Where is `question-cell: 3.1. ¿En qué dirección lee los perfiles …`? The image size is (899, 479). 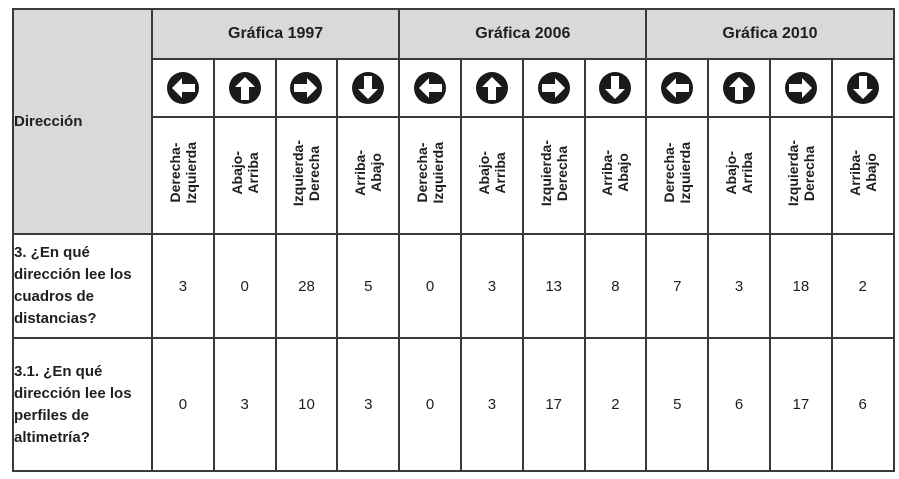
question-cell: 3.1. ¿En qué dirección lee los perfiles … is located at coordinates (82, 404).